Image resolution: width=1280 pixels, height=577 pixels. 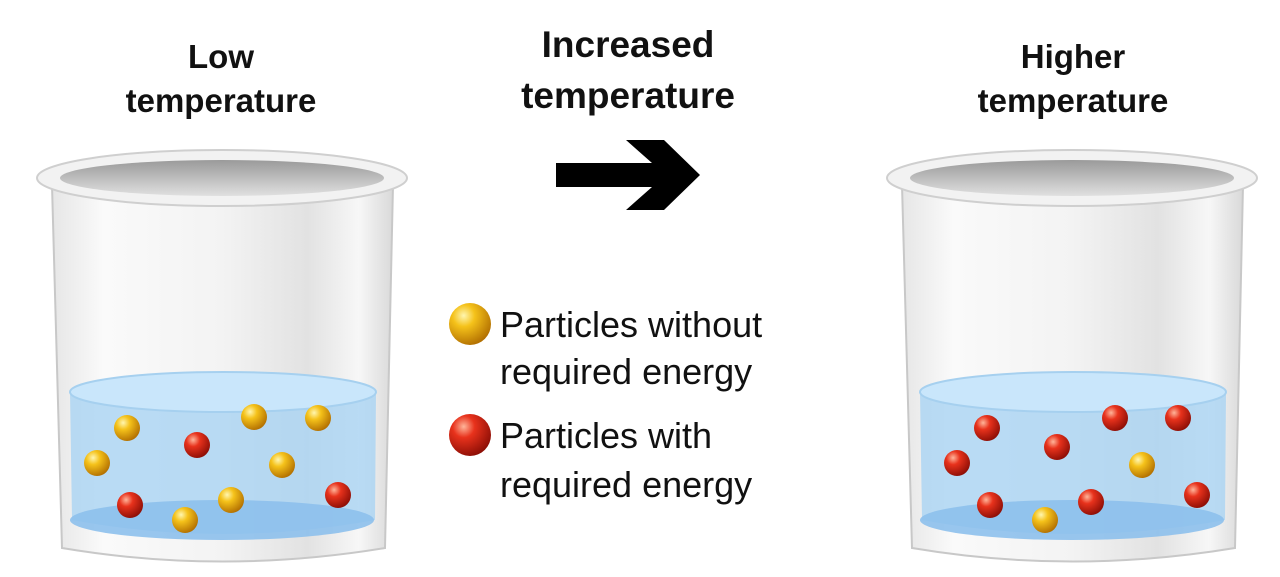 What do you see at coordinates (628, 44) in the screenshot?
I see `label-middle-1: Increased` at bounding box center [628, 44].